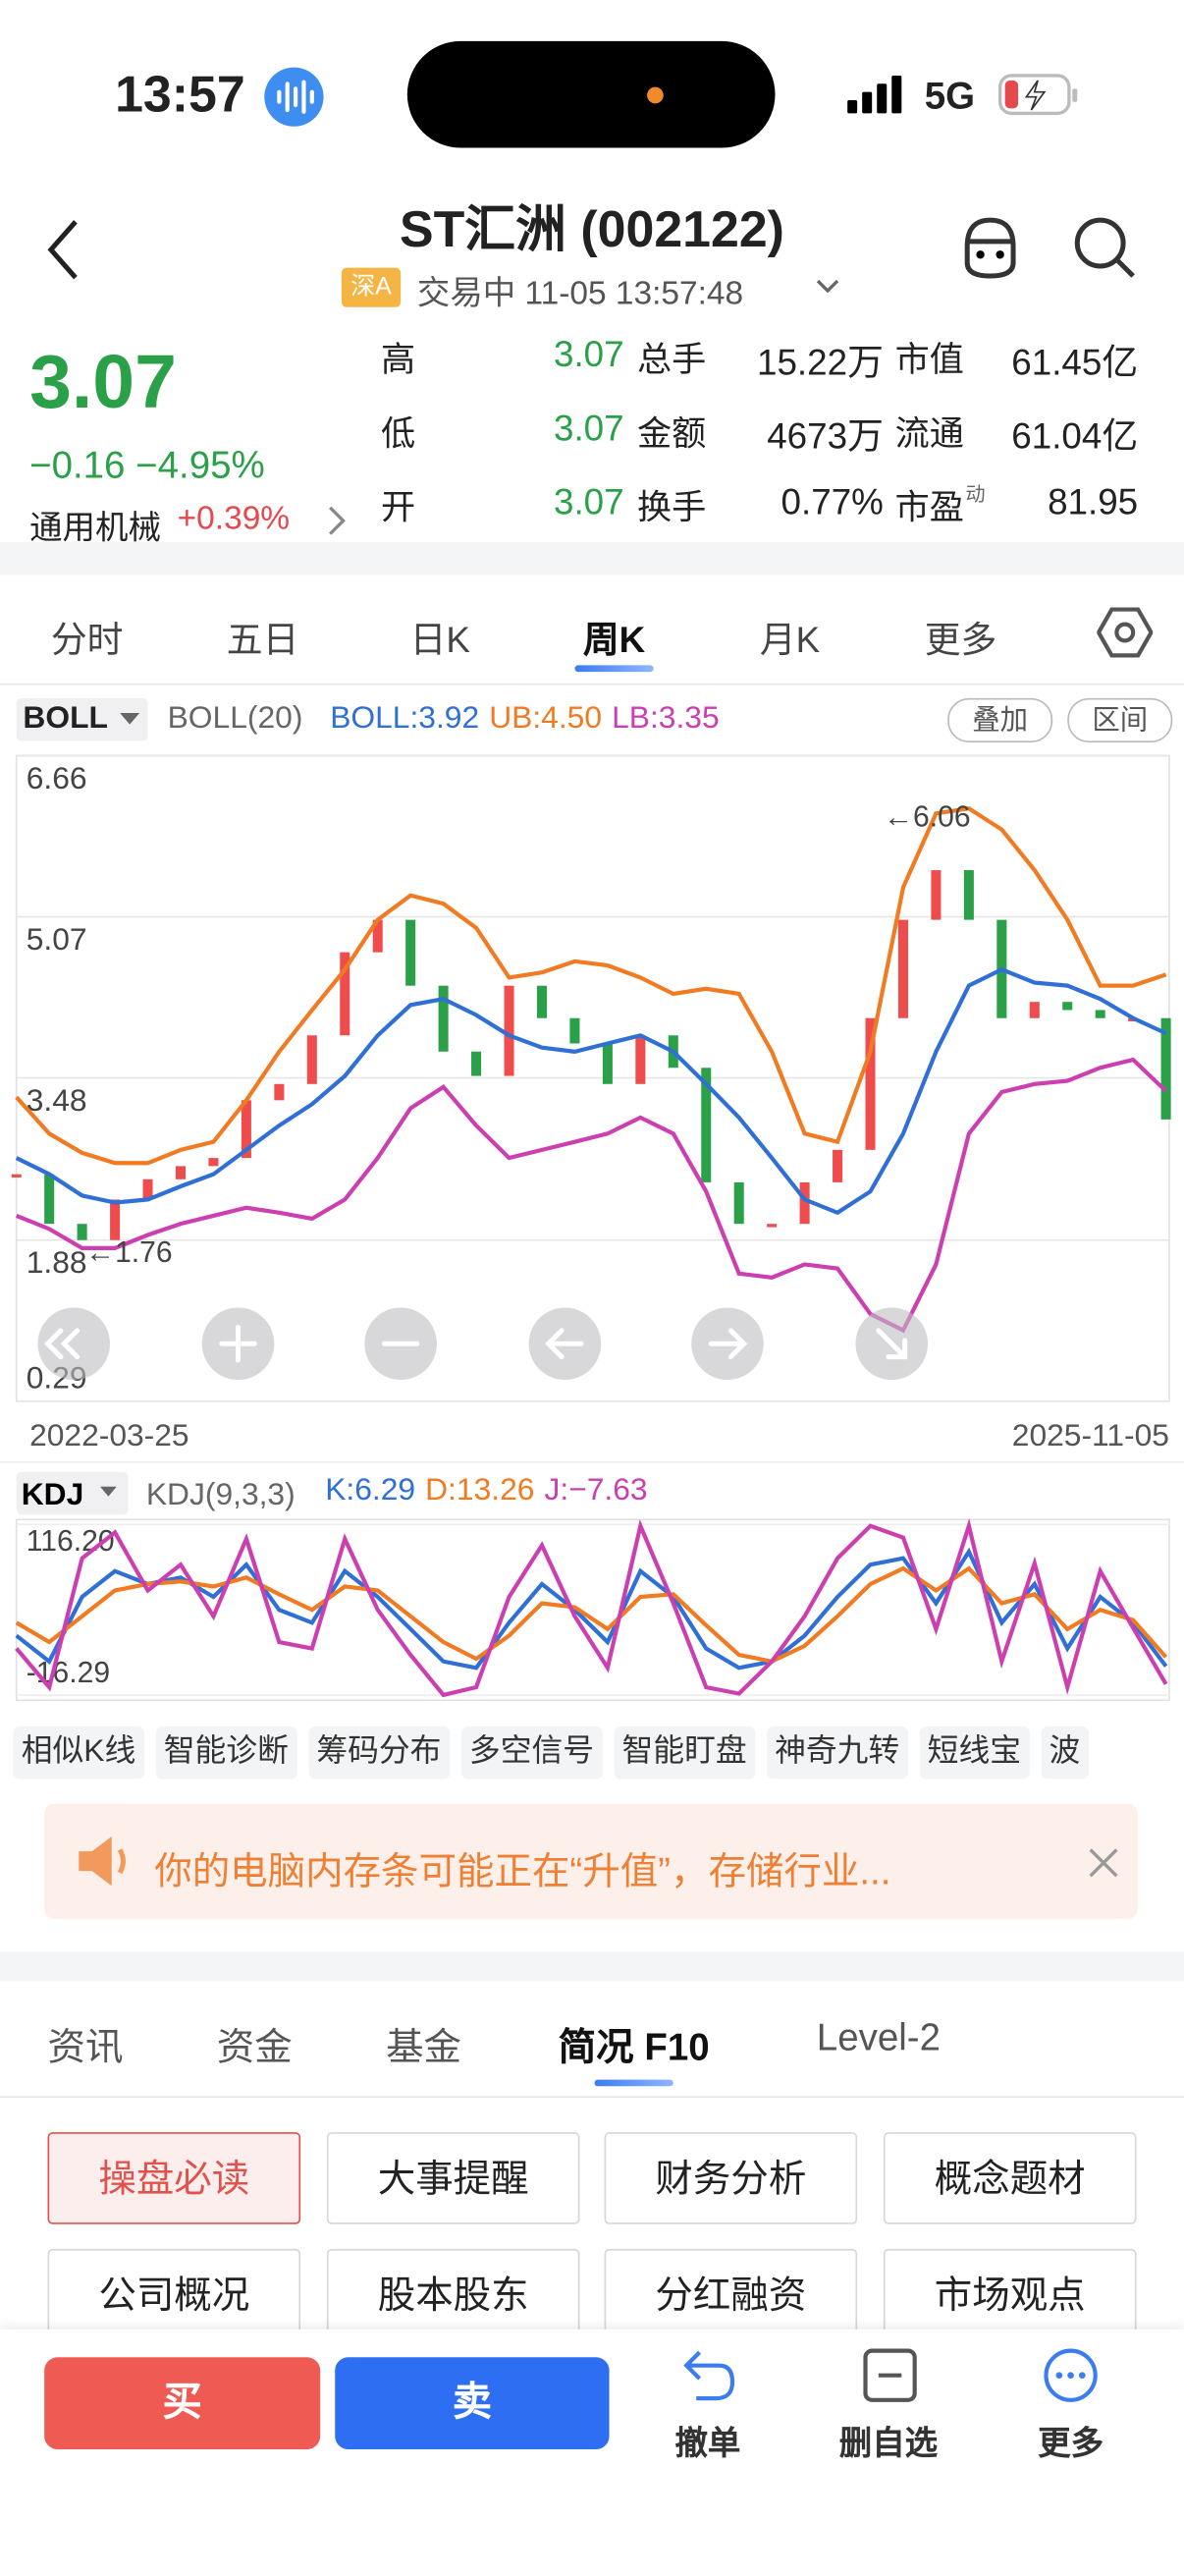 The height and width of the screenshot is (2576, 1184). Describe the element at coordinates (634, 2047) in the screenshot. I see `info-tab: 简况 F10` at that location.